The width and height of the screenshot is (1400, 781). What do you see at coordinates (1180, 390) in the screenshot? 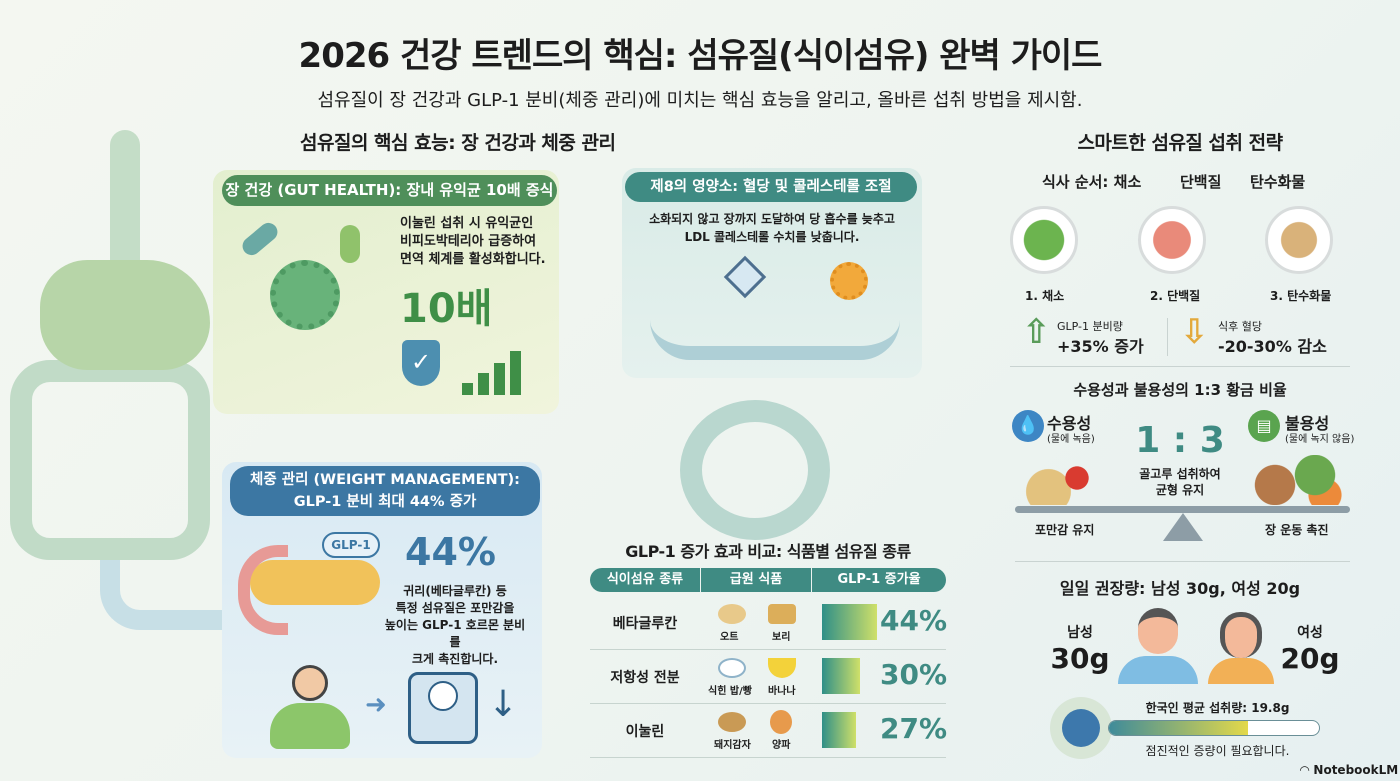
I see `ratio-title: 수용성과 불용성의 1:3 황금 비율` at bounding box center [1180, 390].